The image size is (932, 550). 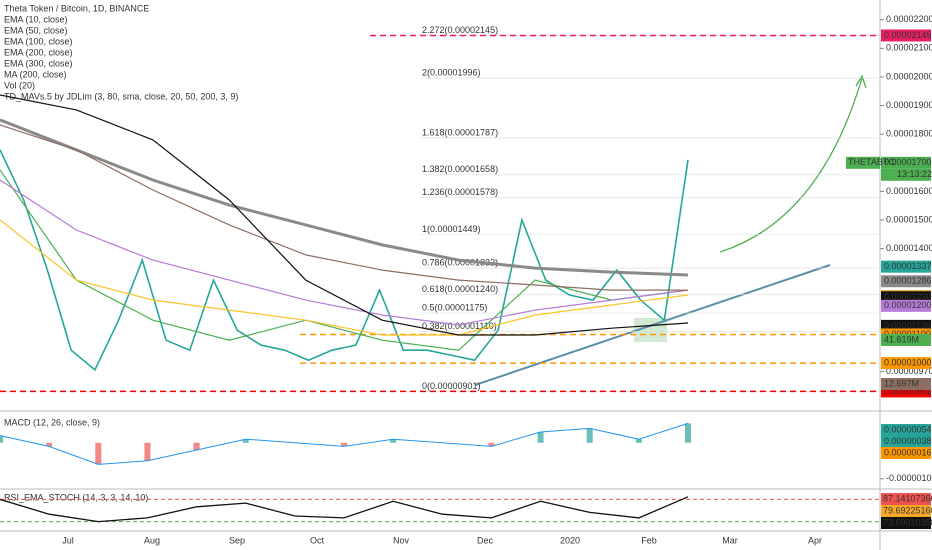 What do you see at coordinates (485, 540) in the screenshot?
I see `x-tick-label: Dec` at bounding box center [485, 540].